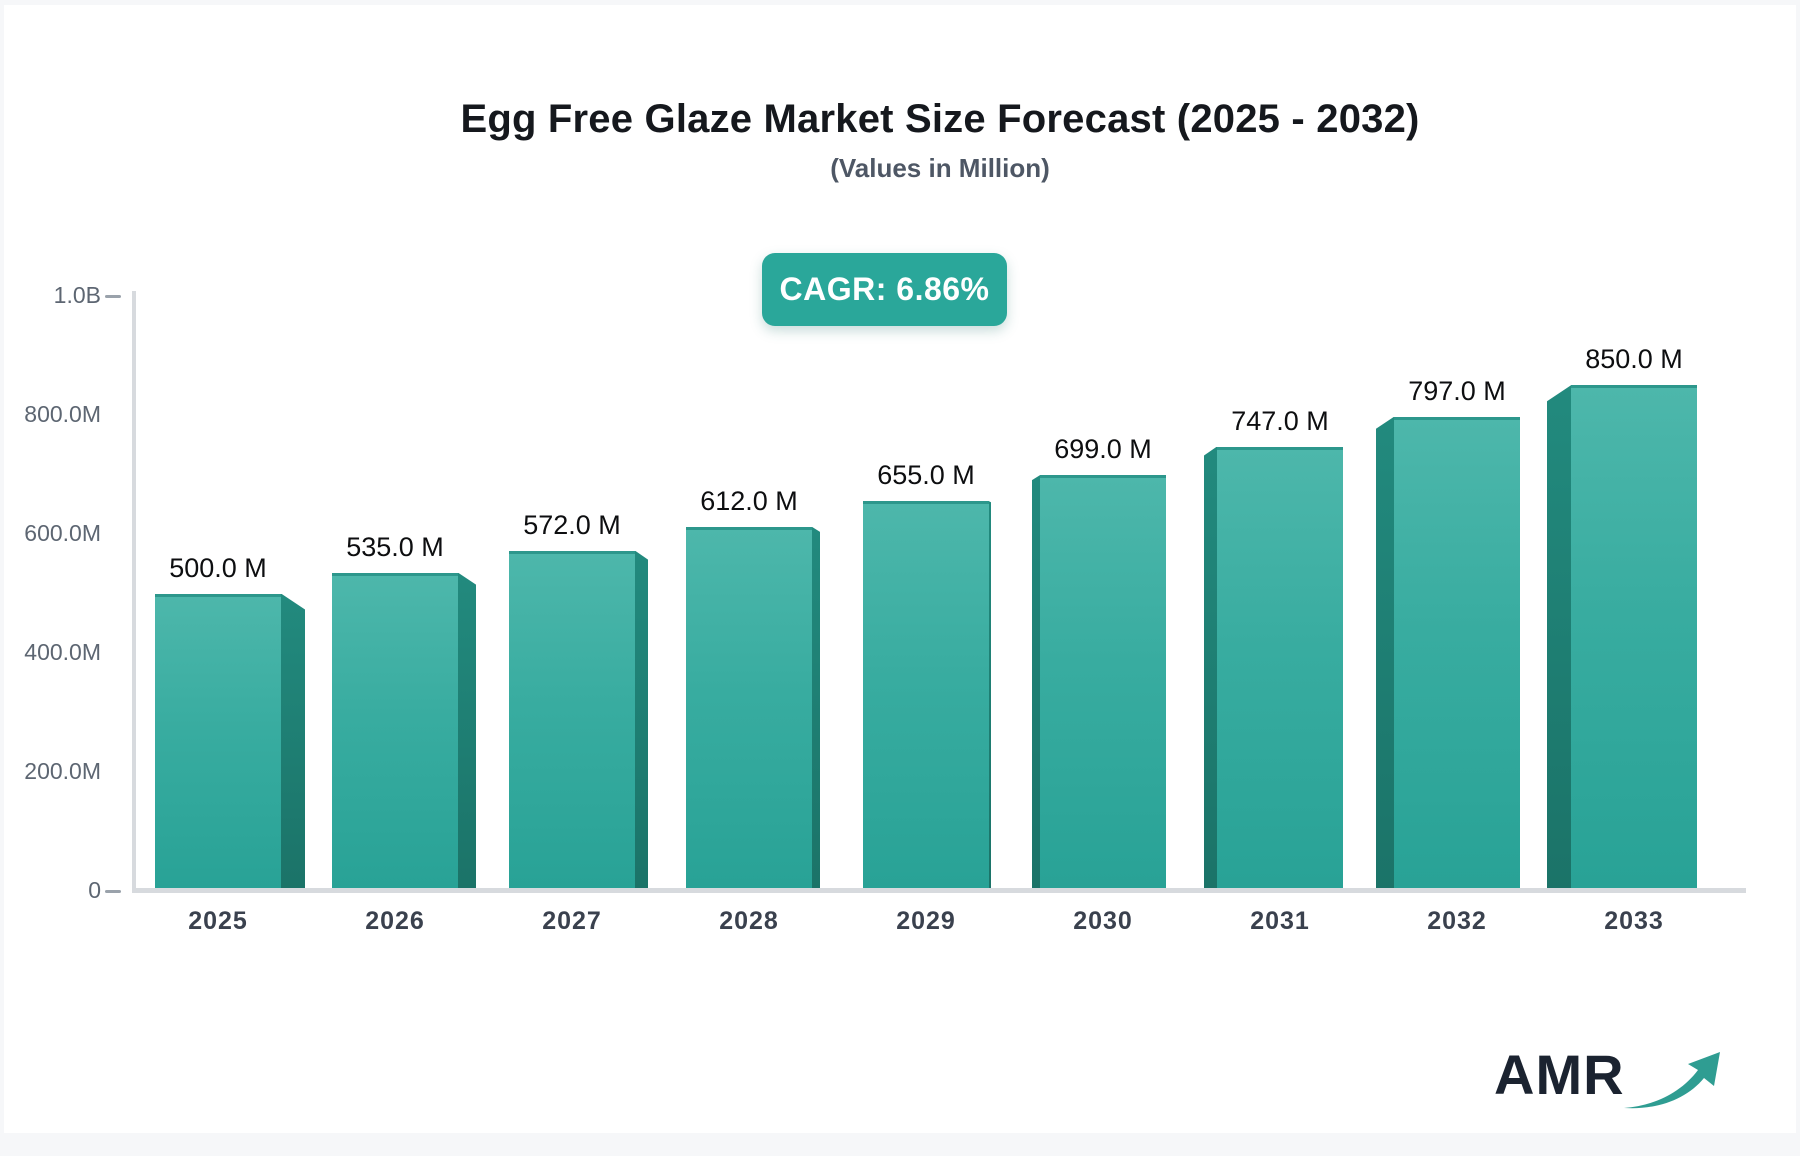 The width and height of the screenshot is (1800, 1156). Describe the element at coordinates (1559, 638) in the screenshot. I see `bar-2033-side-face` at that location.